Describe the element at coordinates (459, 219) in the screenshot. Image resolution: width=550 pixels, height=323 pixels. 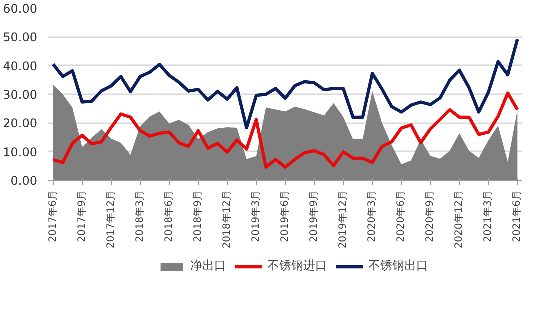
I see `x-tick-label: 2020年12月` at that location.